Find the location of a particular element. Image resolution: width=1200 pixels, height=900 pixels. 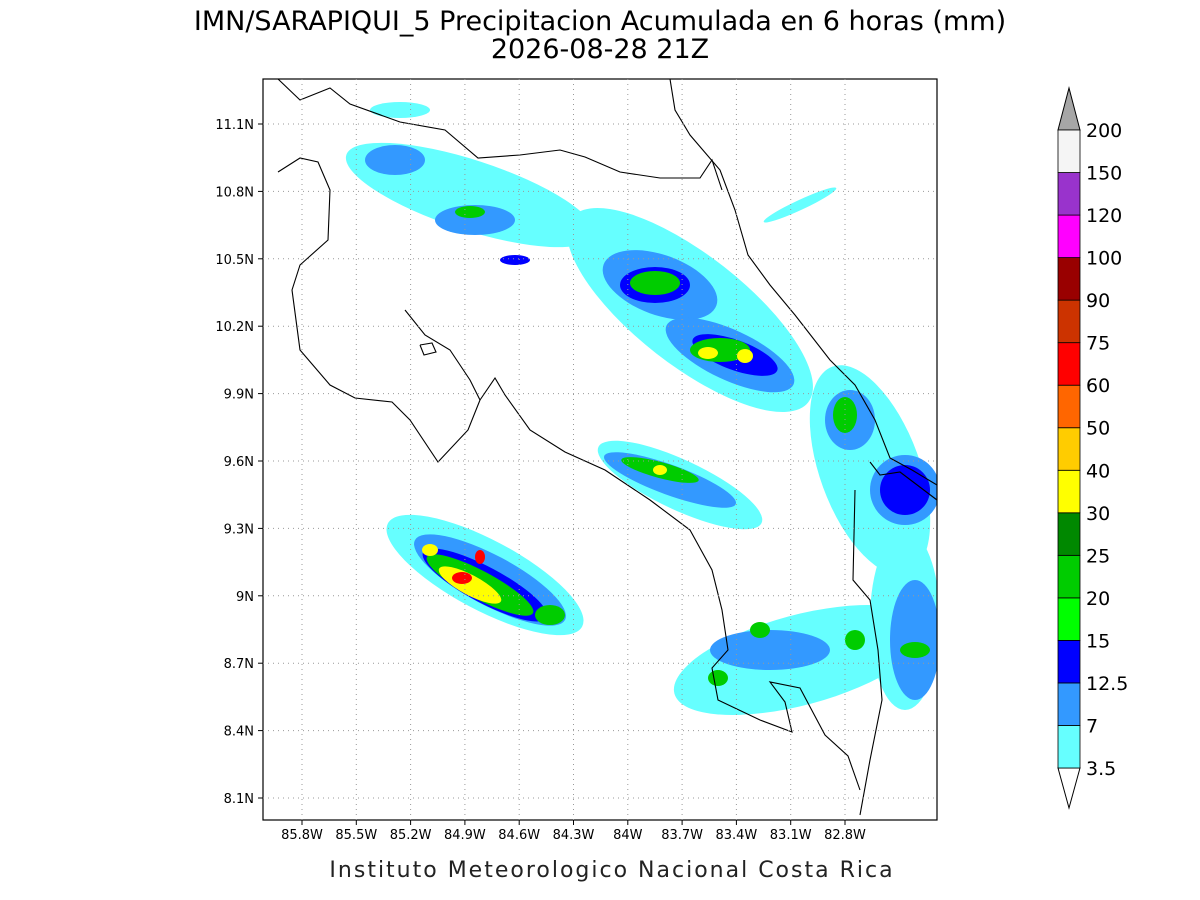

colorbar-above is located at coordinates (1069, 108).